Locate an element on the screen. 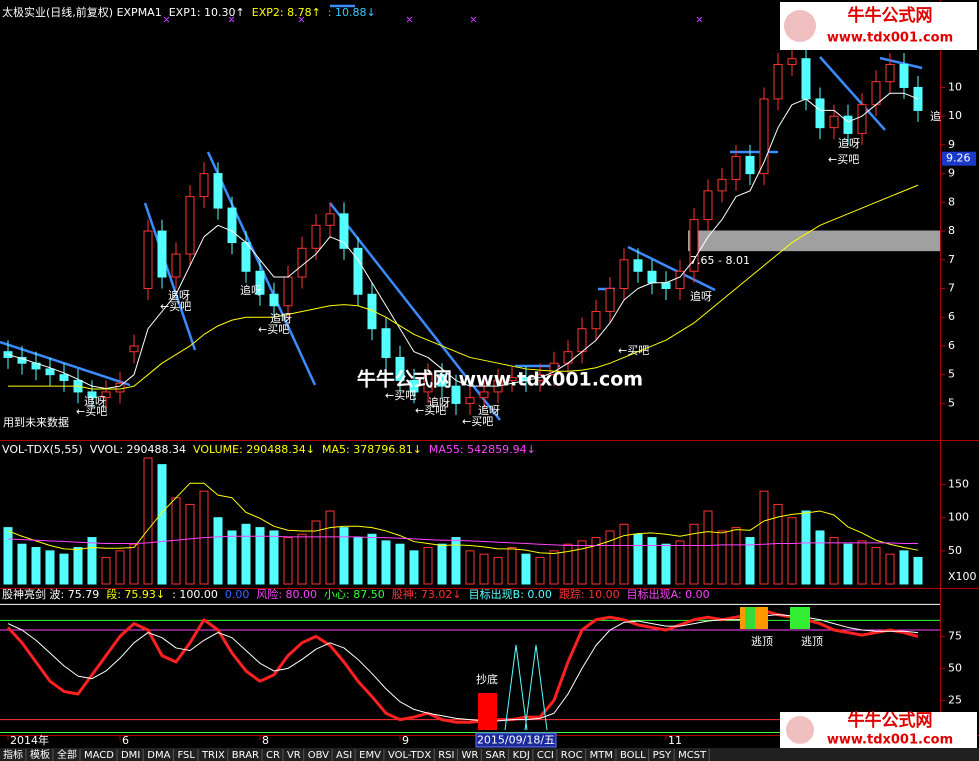 Image resolution: width=979 pixels, height=761 pixels. y-tick-label: 10 is located at coordinates (955, 86).